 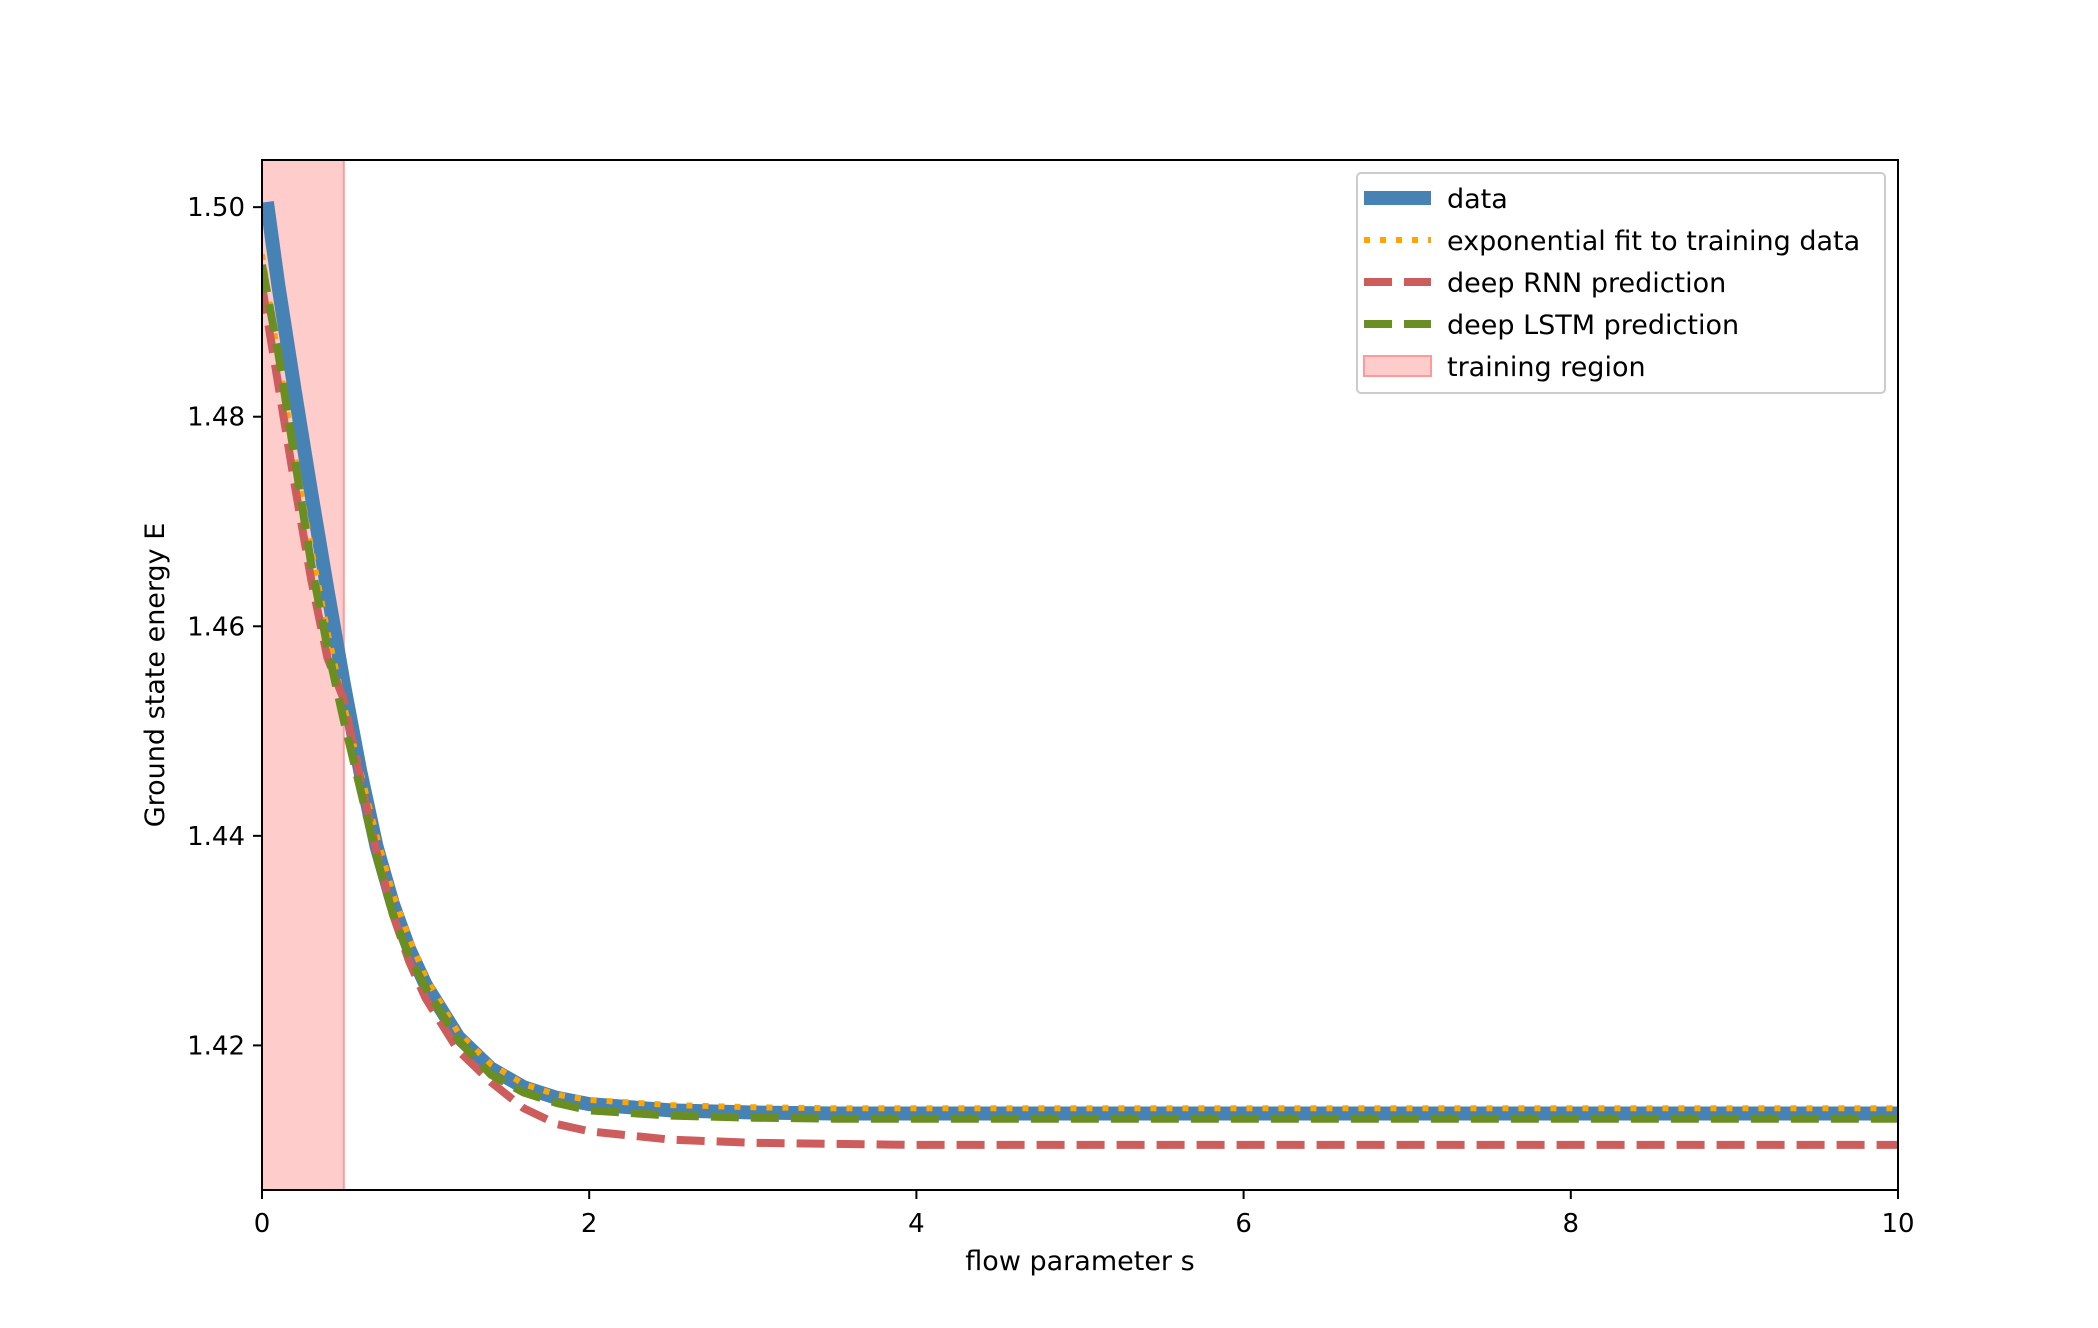 What do you see at coordinates (1084, 1214) in the screenshot?
I see `x-axis-ticks: 0 2 4 6 8 10` at bounding box center [1084, 1214].